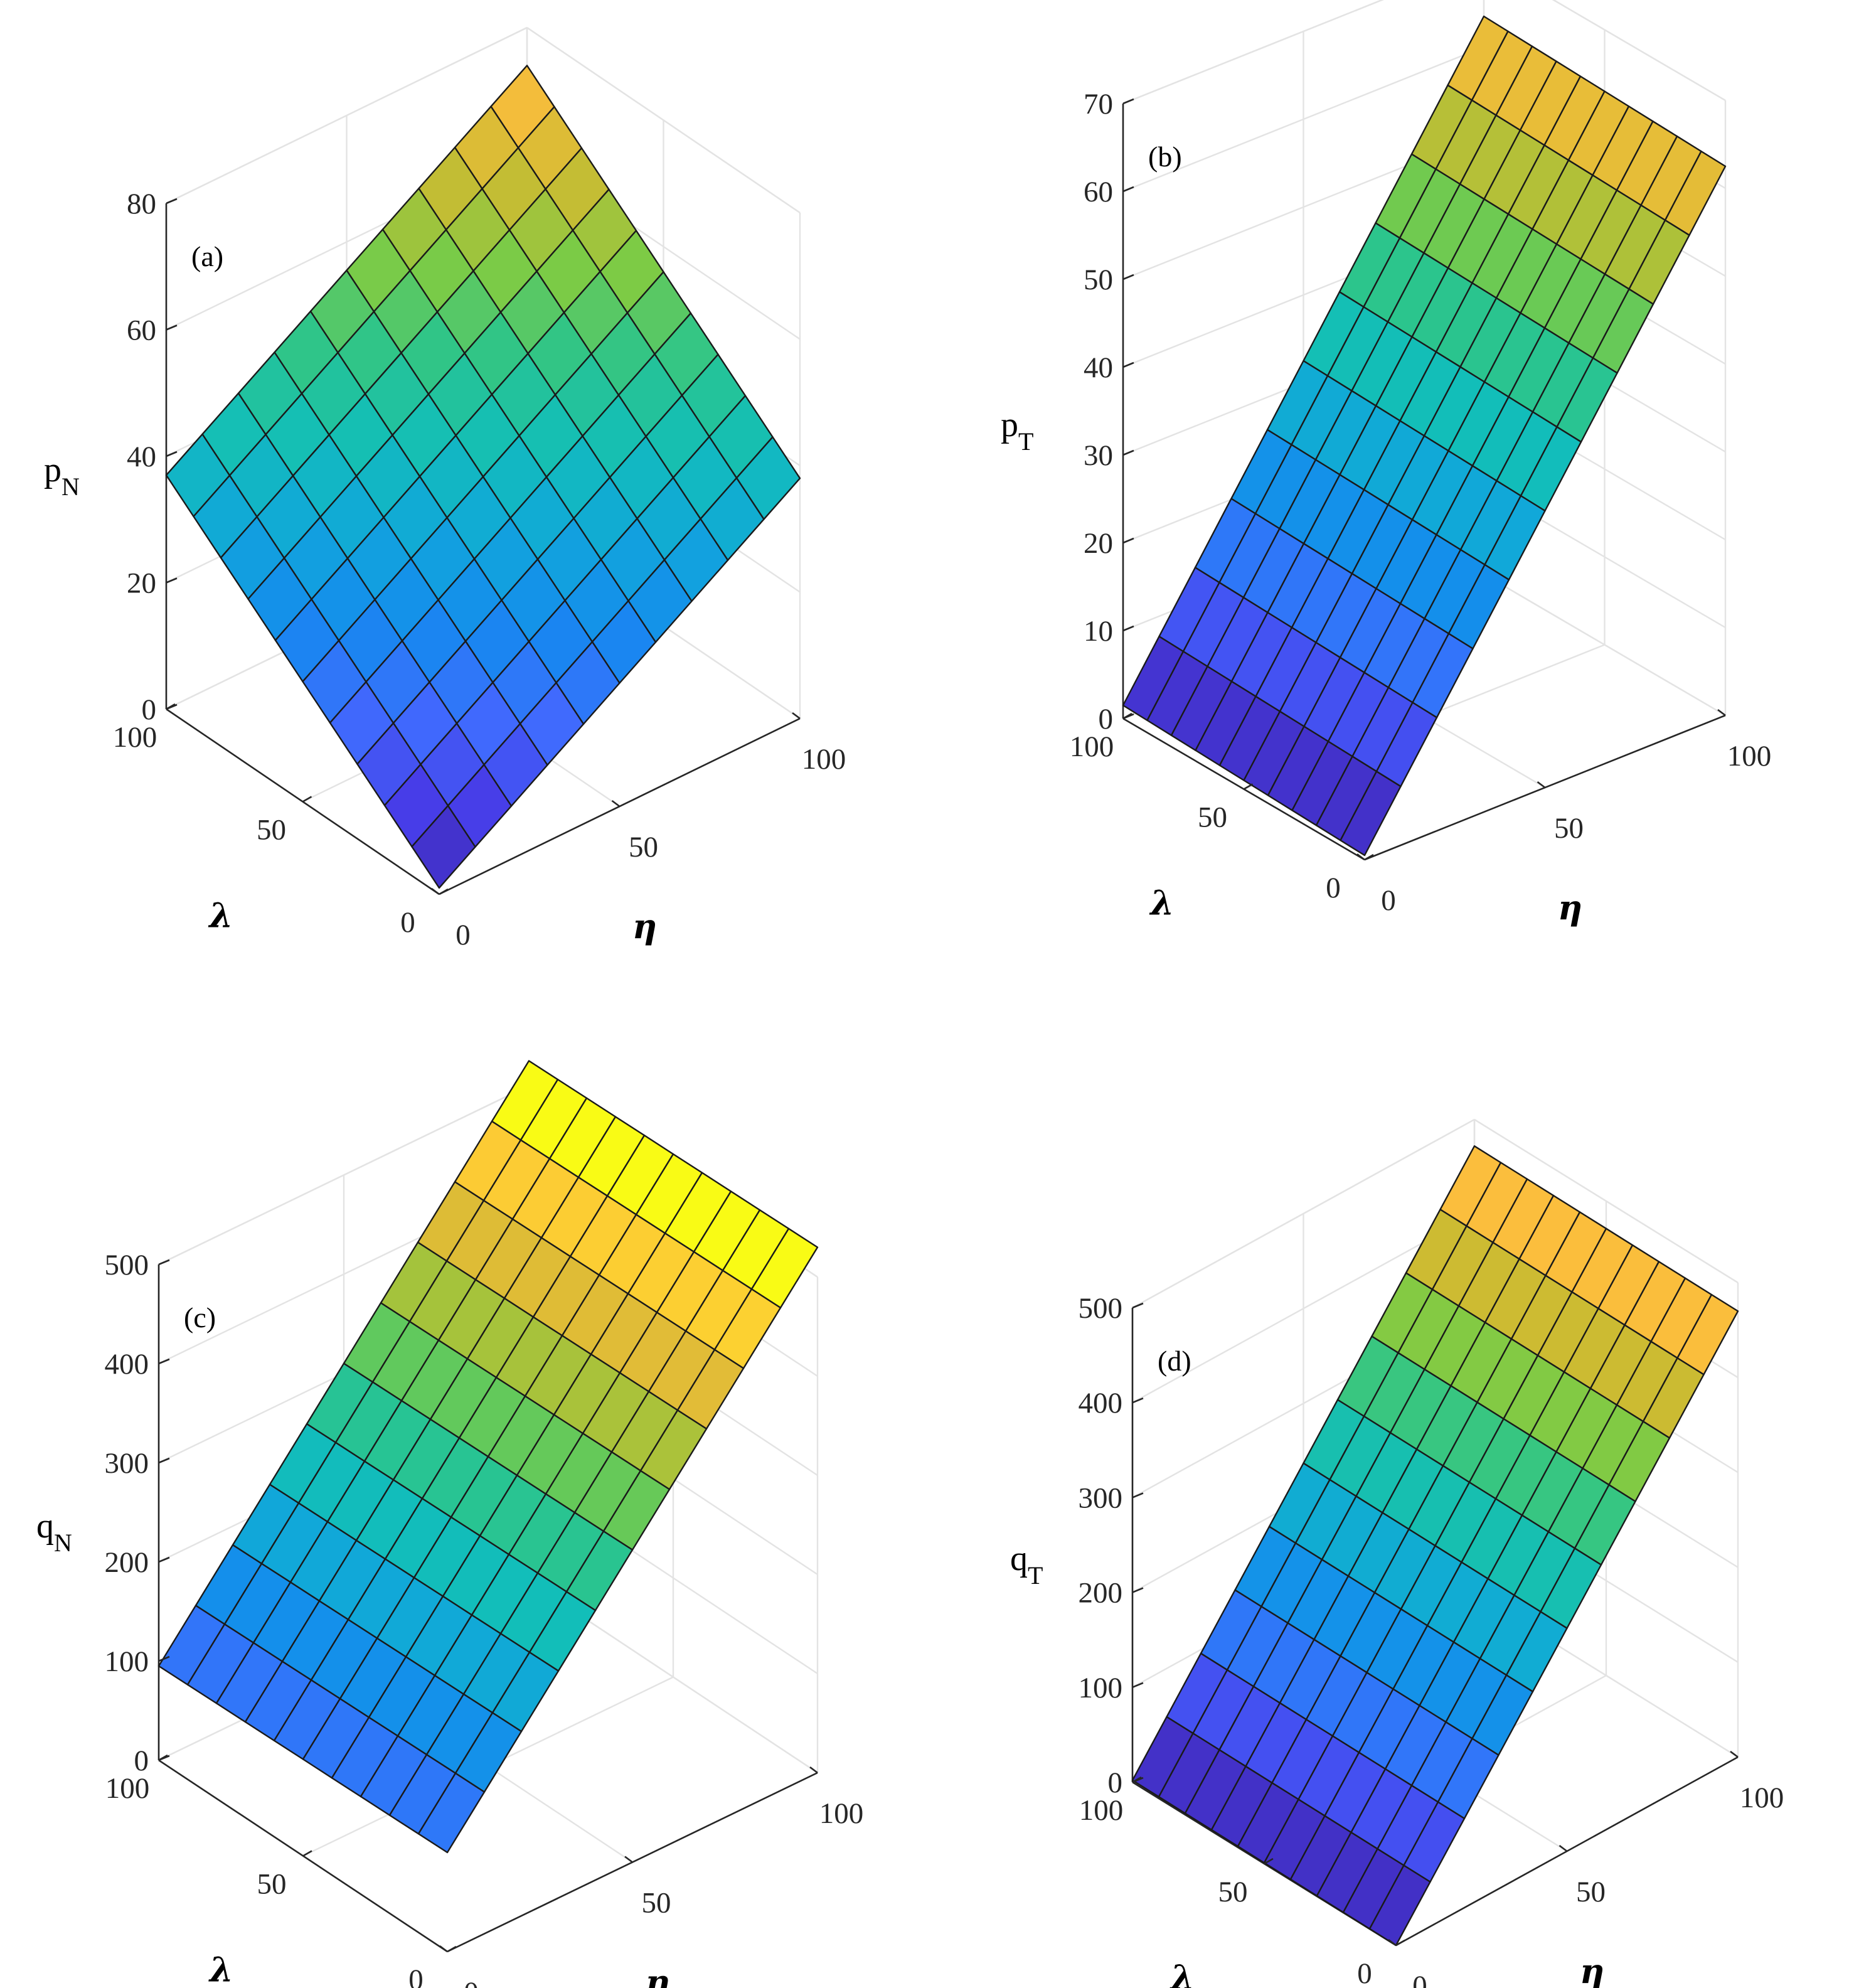 The width and height of the screenshot is (1854, 1988). I want to click on z-tick-label: 200, so click(127, 1562).